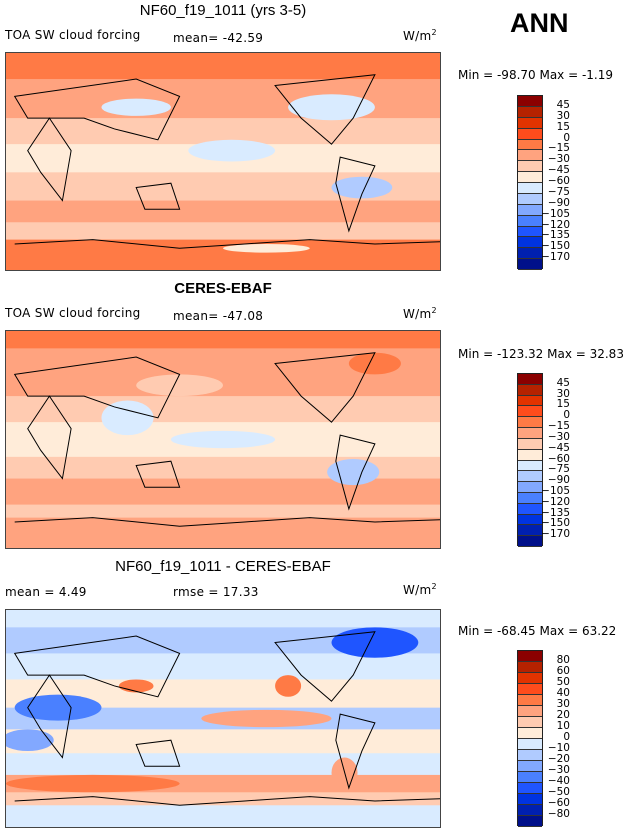 The height and width of the screenshot is (833, 644). What do you see at coordinates (555, 523) in the screenshot?
I see `colorbar-label: −150` at bounding box center [555, 523].